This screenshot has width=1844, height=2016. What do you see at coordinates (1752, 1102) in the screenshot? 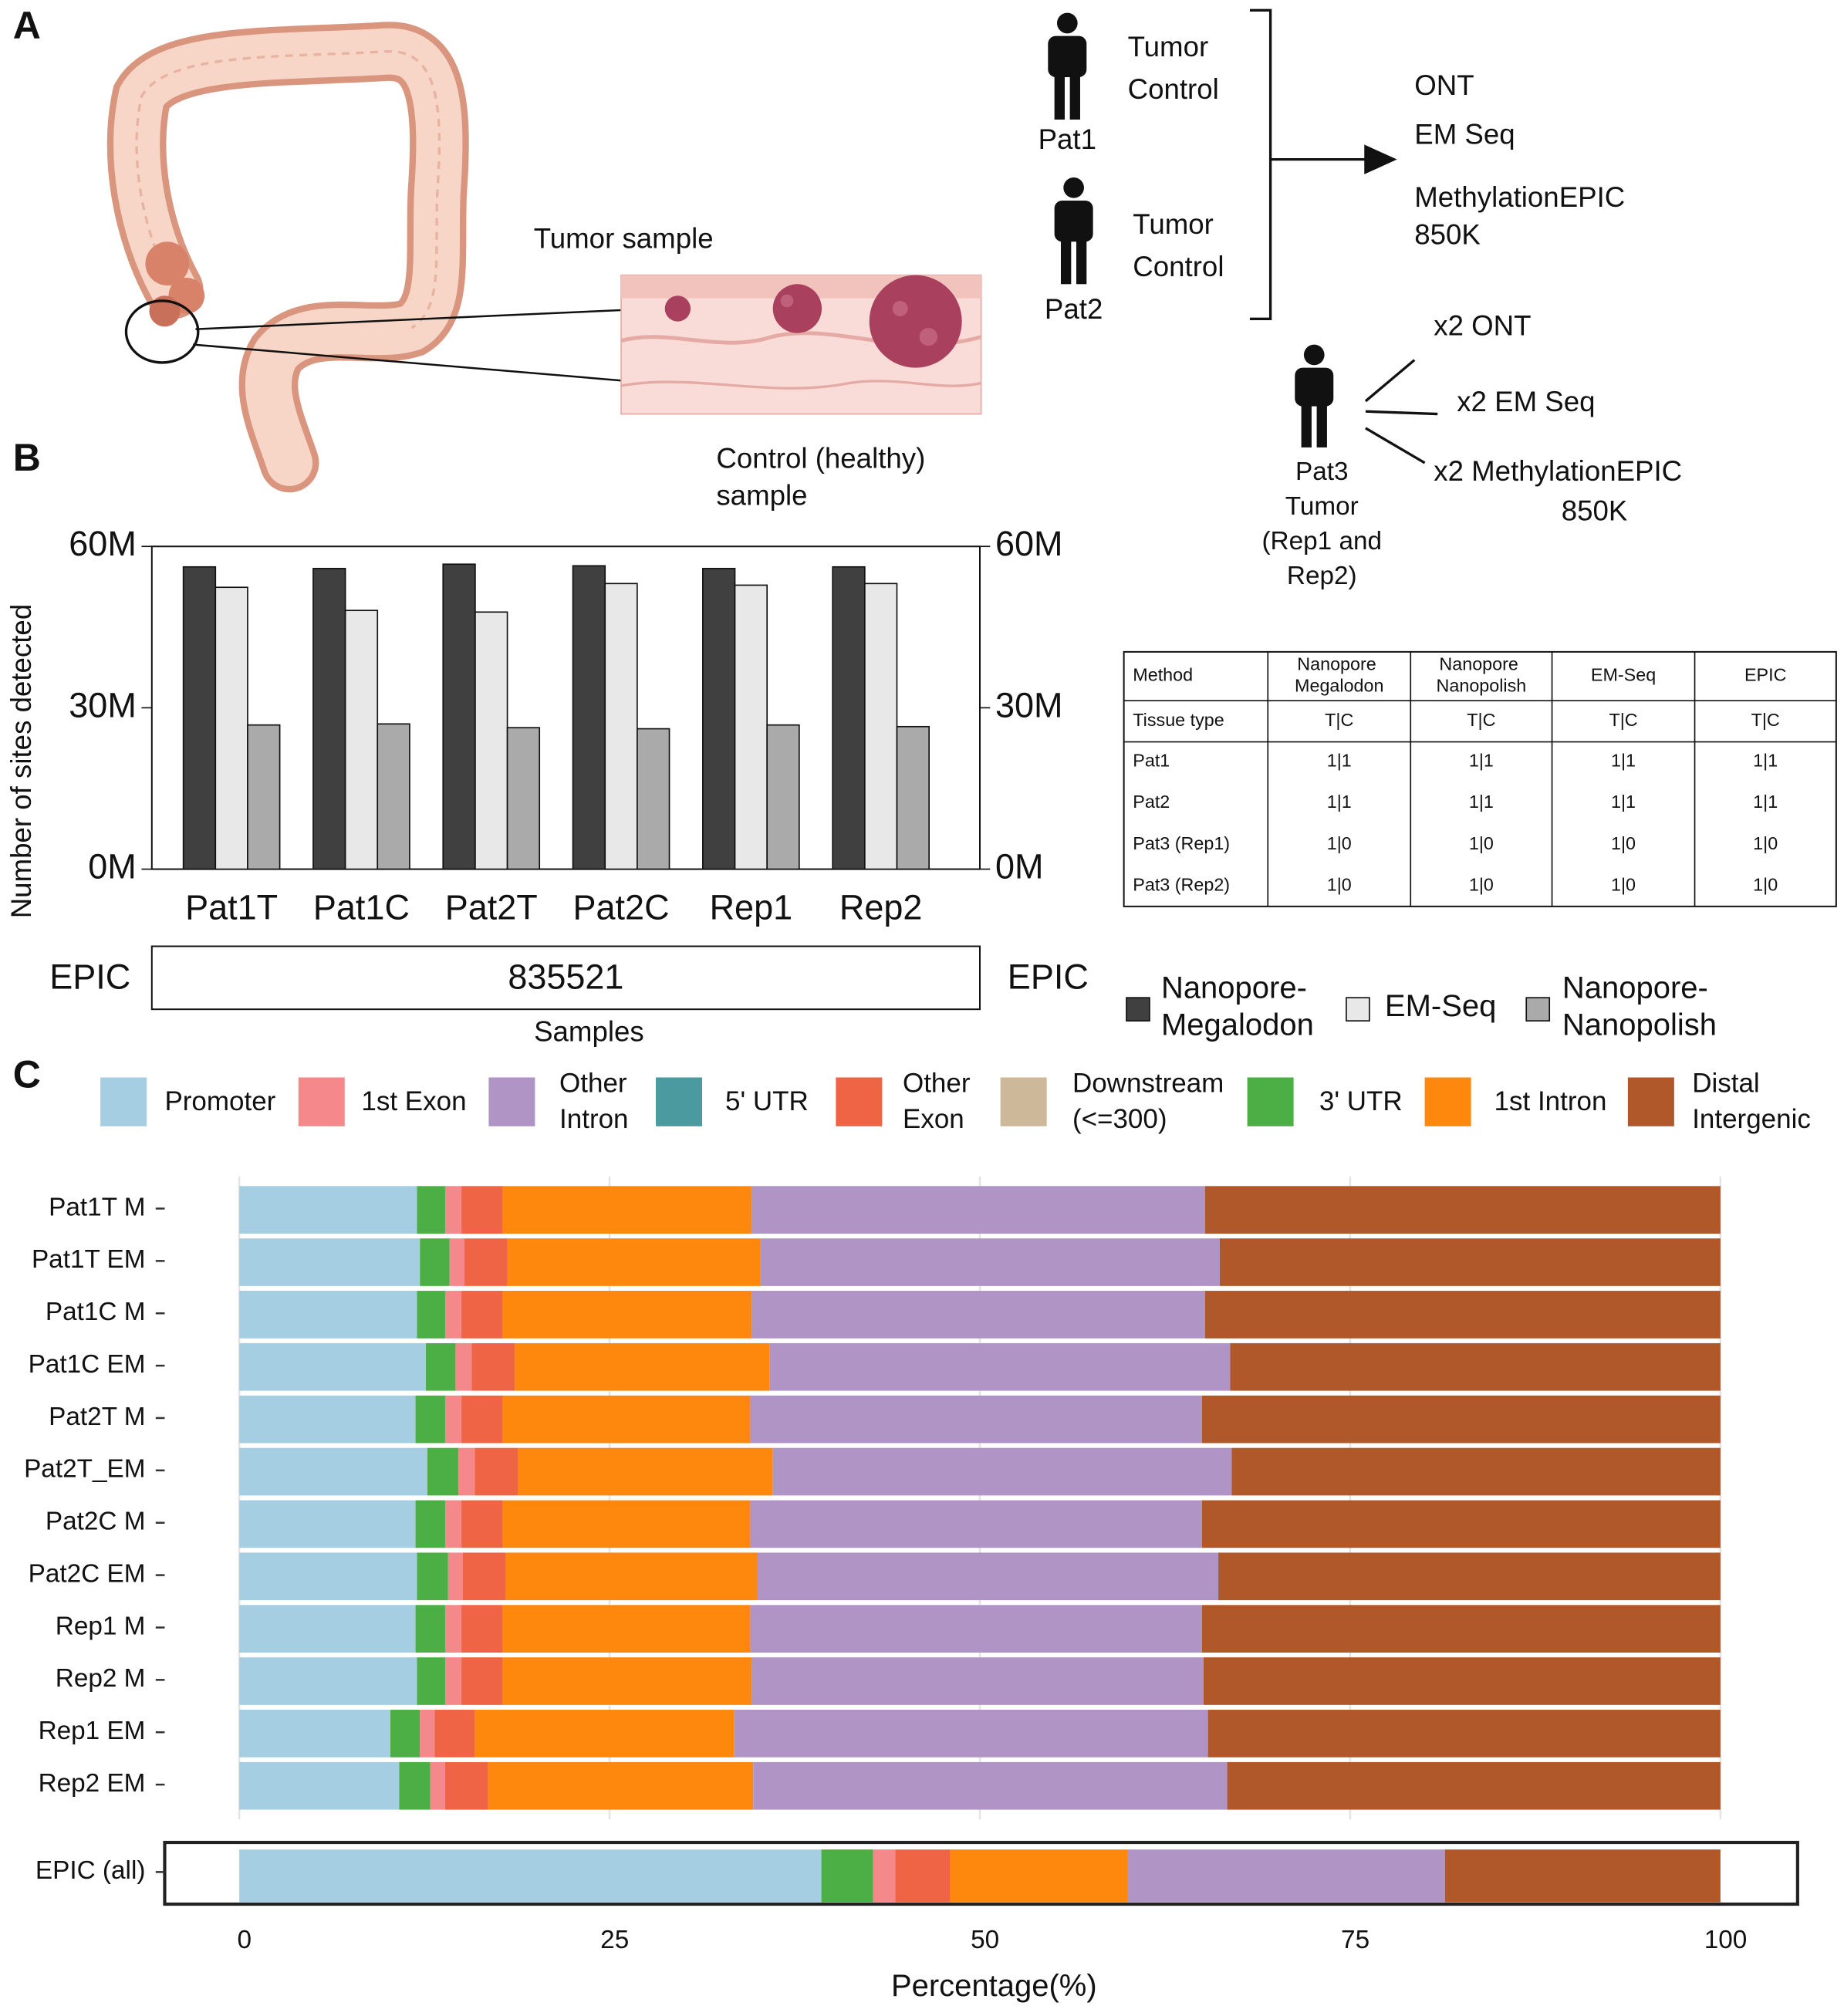
I see `legend-label: Distal Intergenic` at bounding box center [1752, 1102].